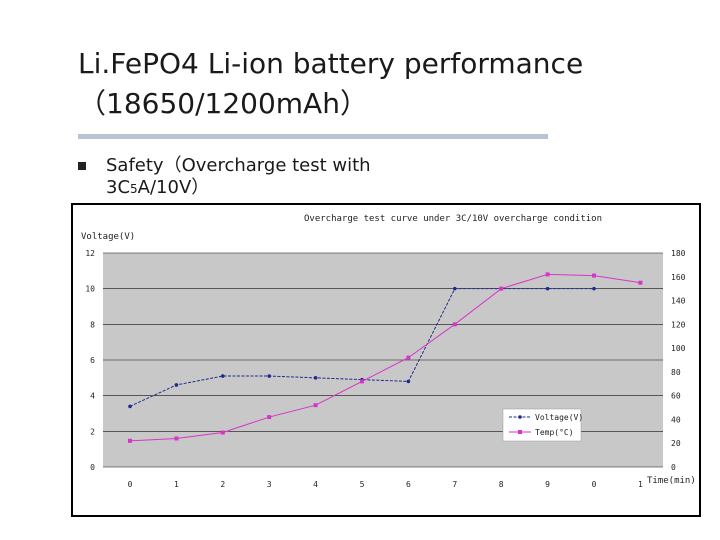 The width and height of the screenshot is (720, 540). I want to click on x-tick-label: 6, so click(408, 484).